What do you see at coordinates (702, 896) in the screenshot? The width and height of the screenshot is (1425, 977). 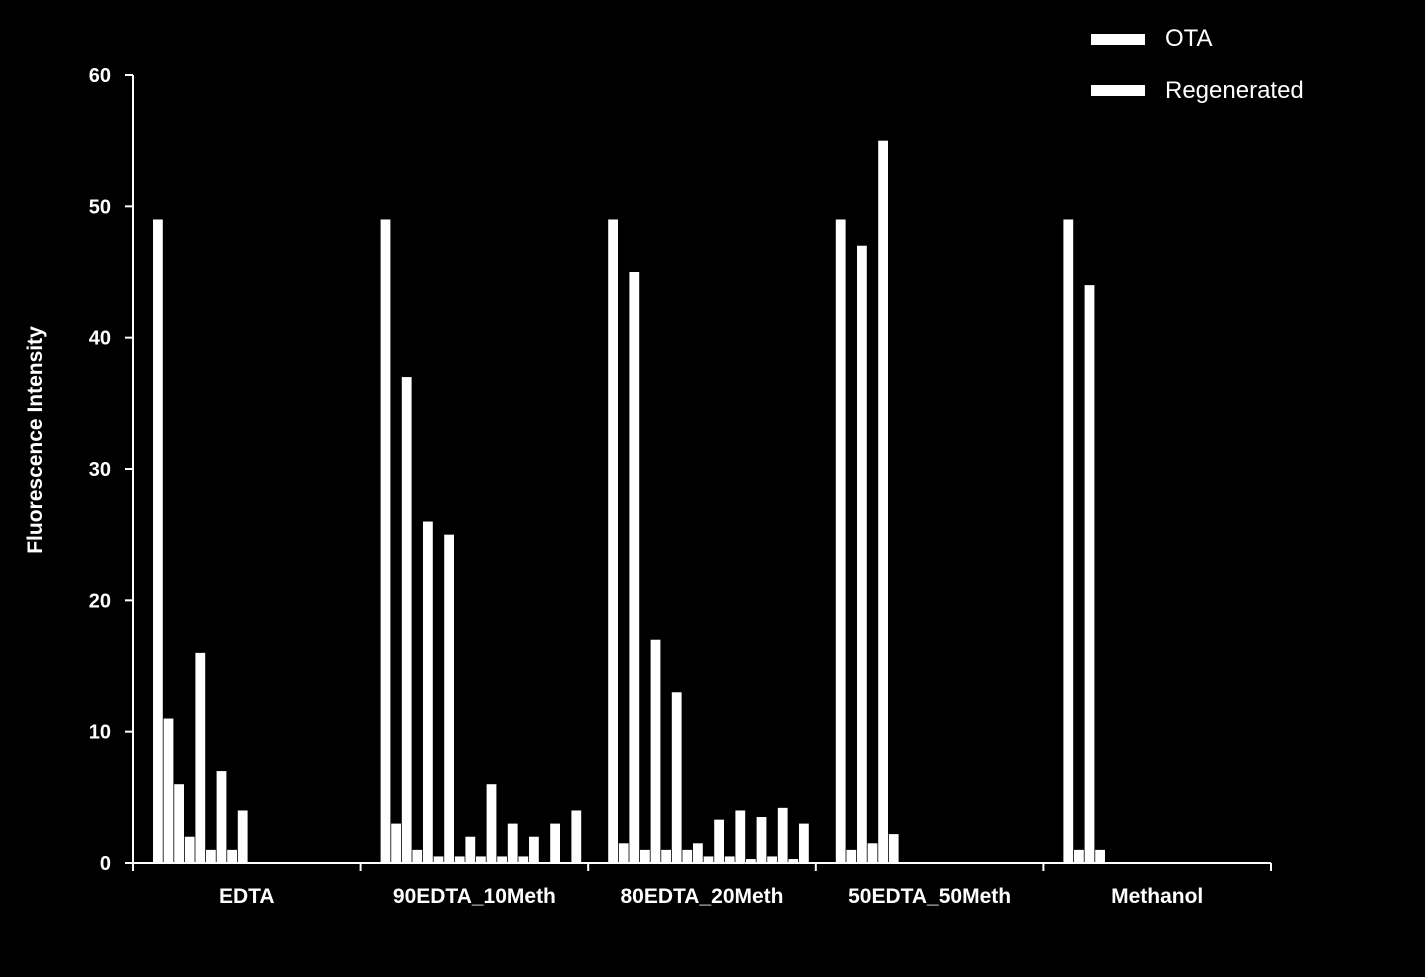 I see `category-label: 80EDTA_20Meth` at bounding box center [702, 896].